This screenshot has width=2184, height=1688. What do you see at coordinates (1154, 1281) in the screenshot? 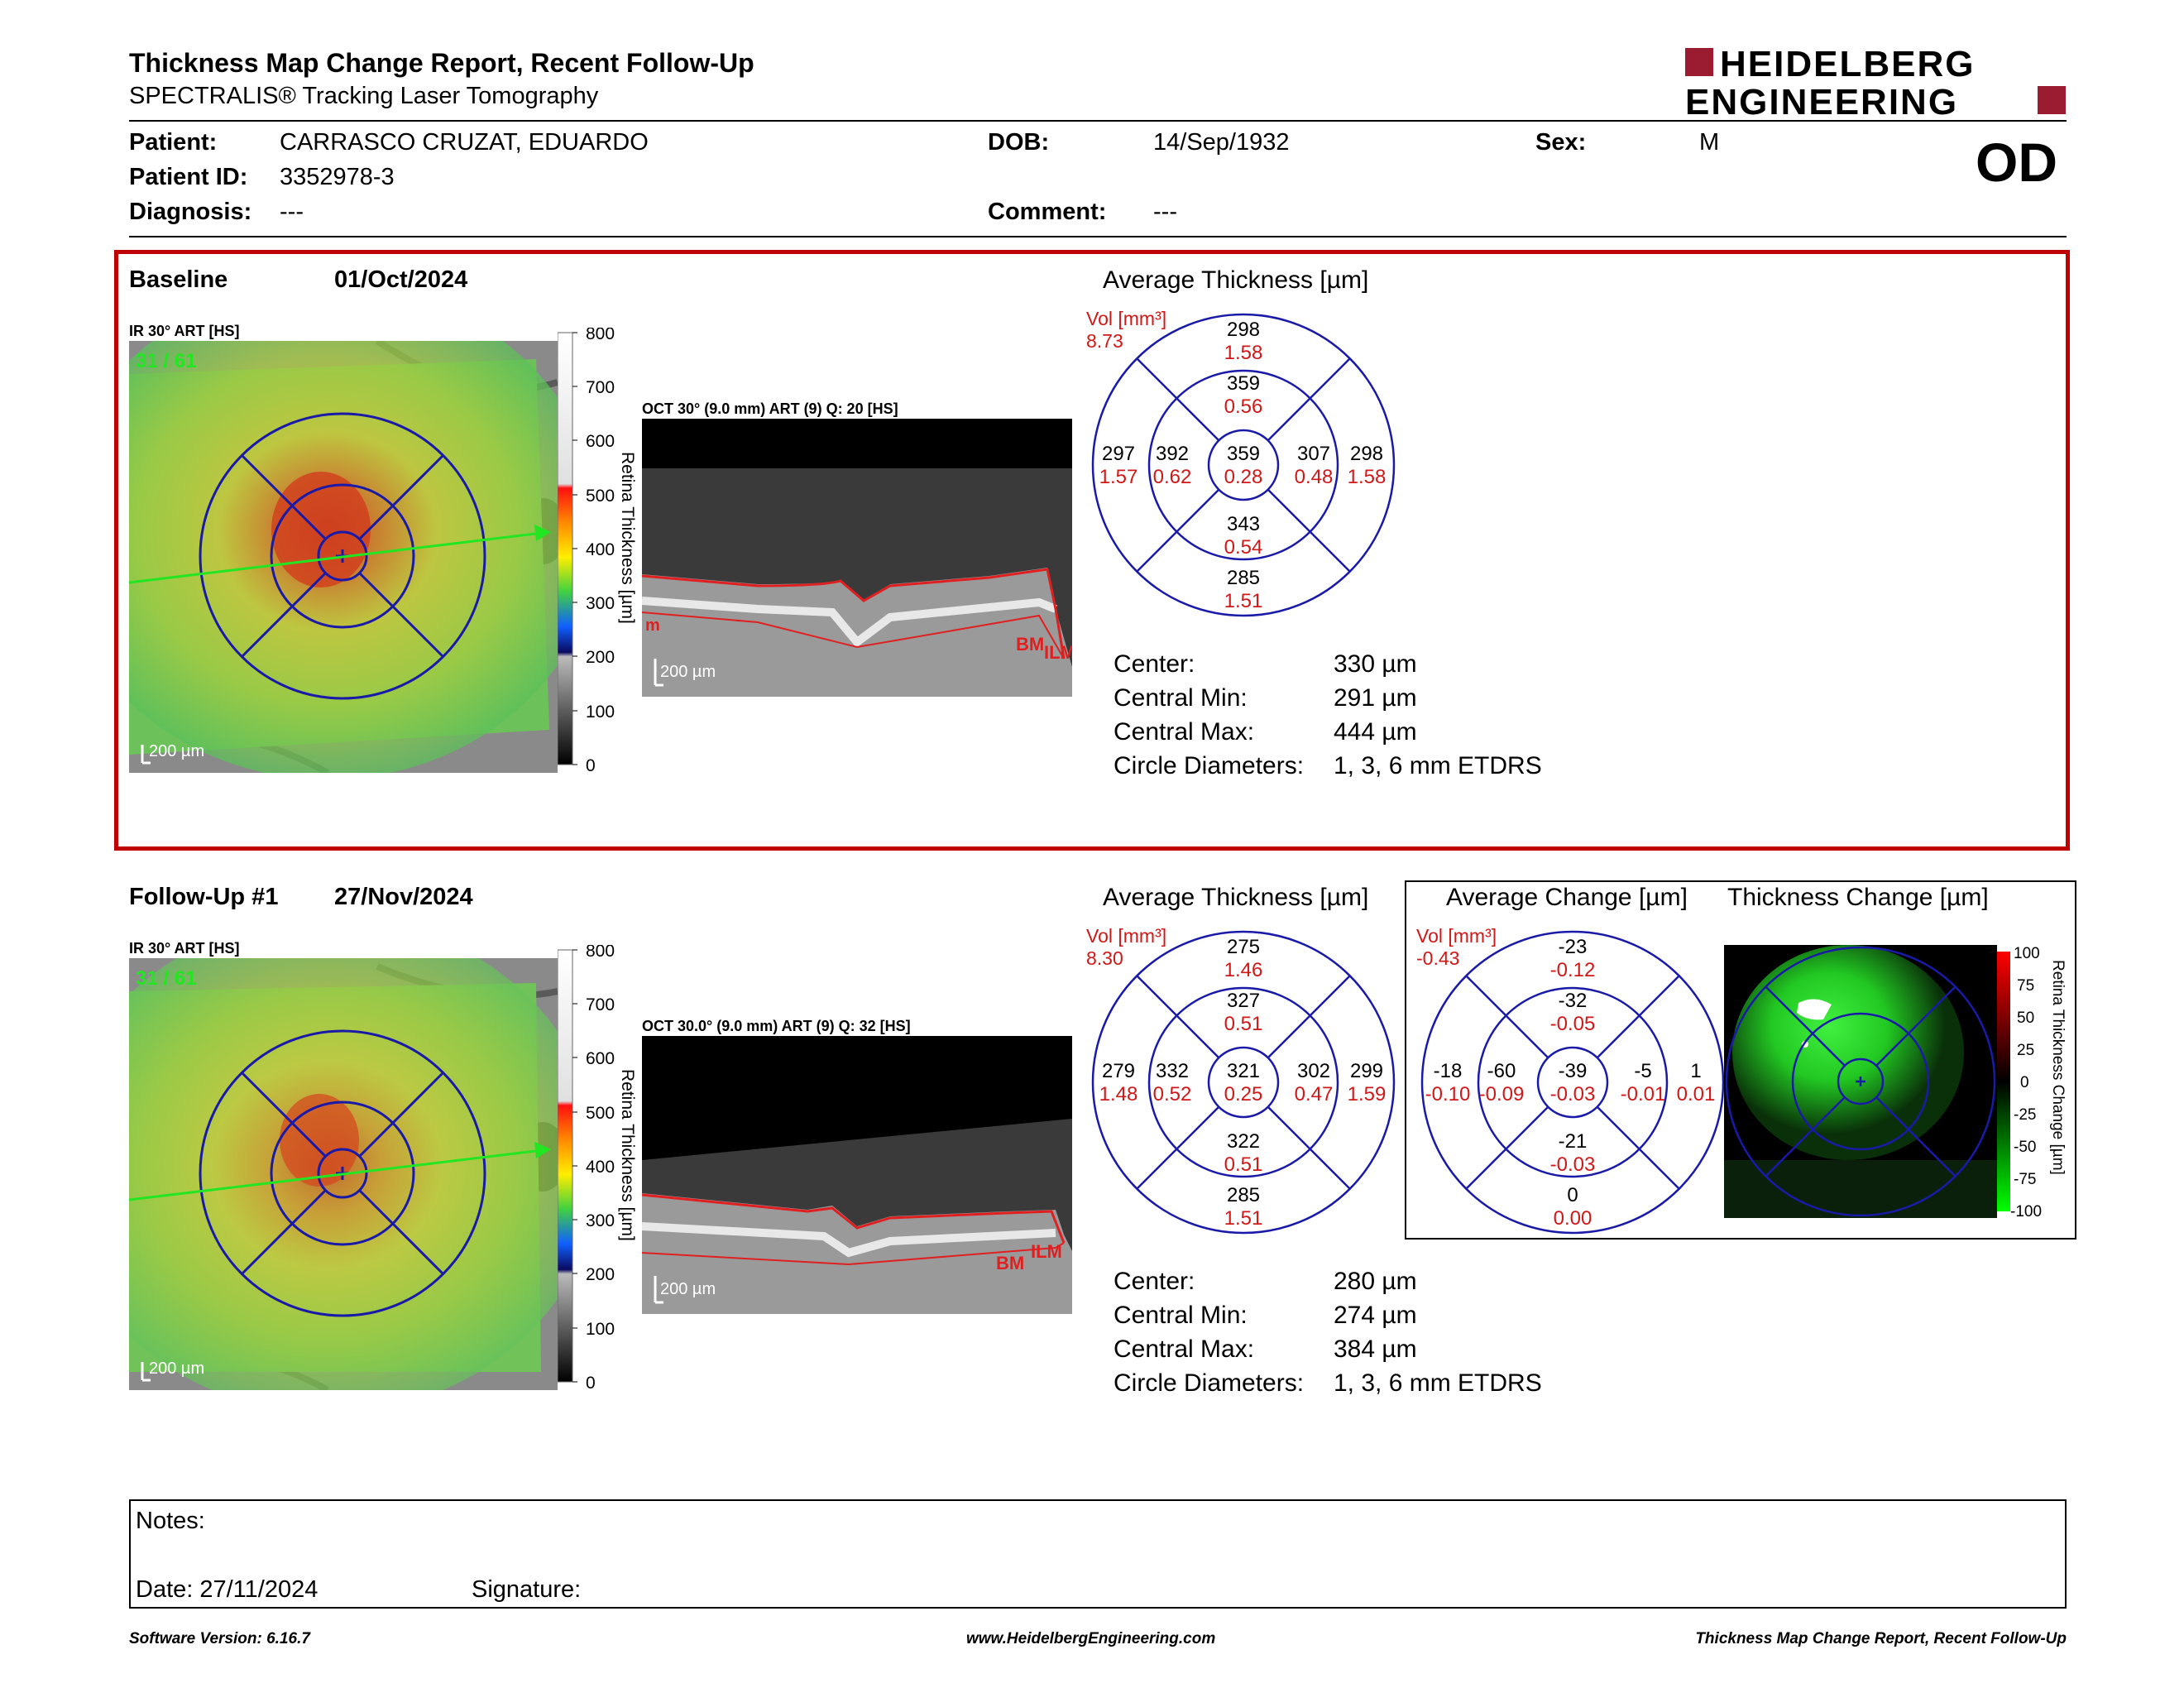
I see `followup-stat-label: Center:` at bounding box center [1154, 1281].